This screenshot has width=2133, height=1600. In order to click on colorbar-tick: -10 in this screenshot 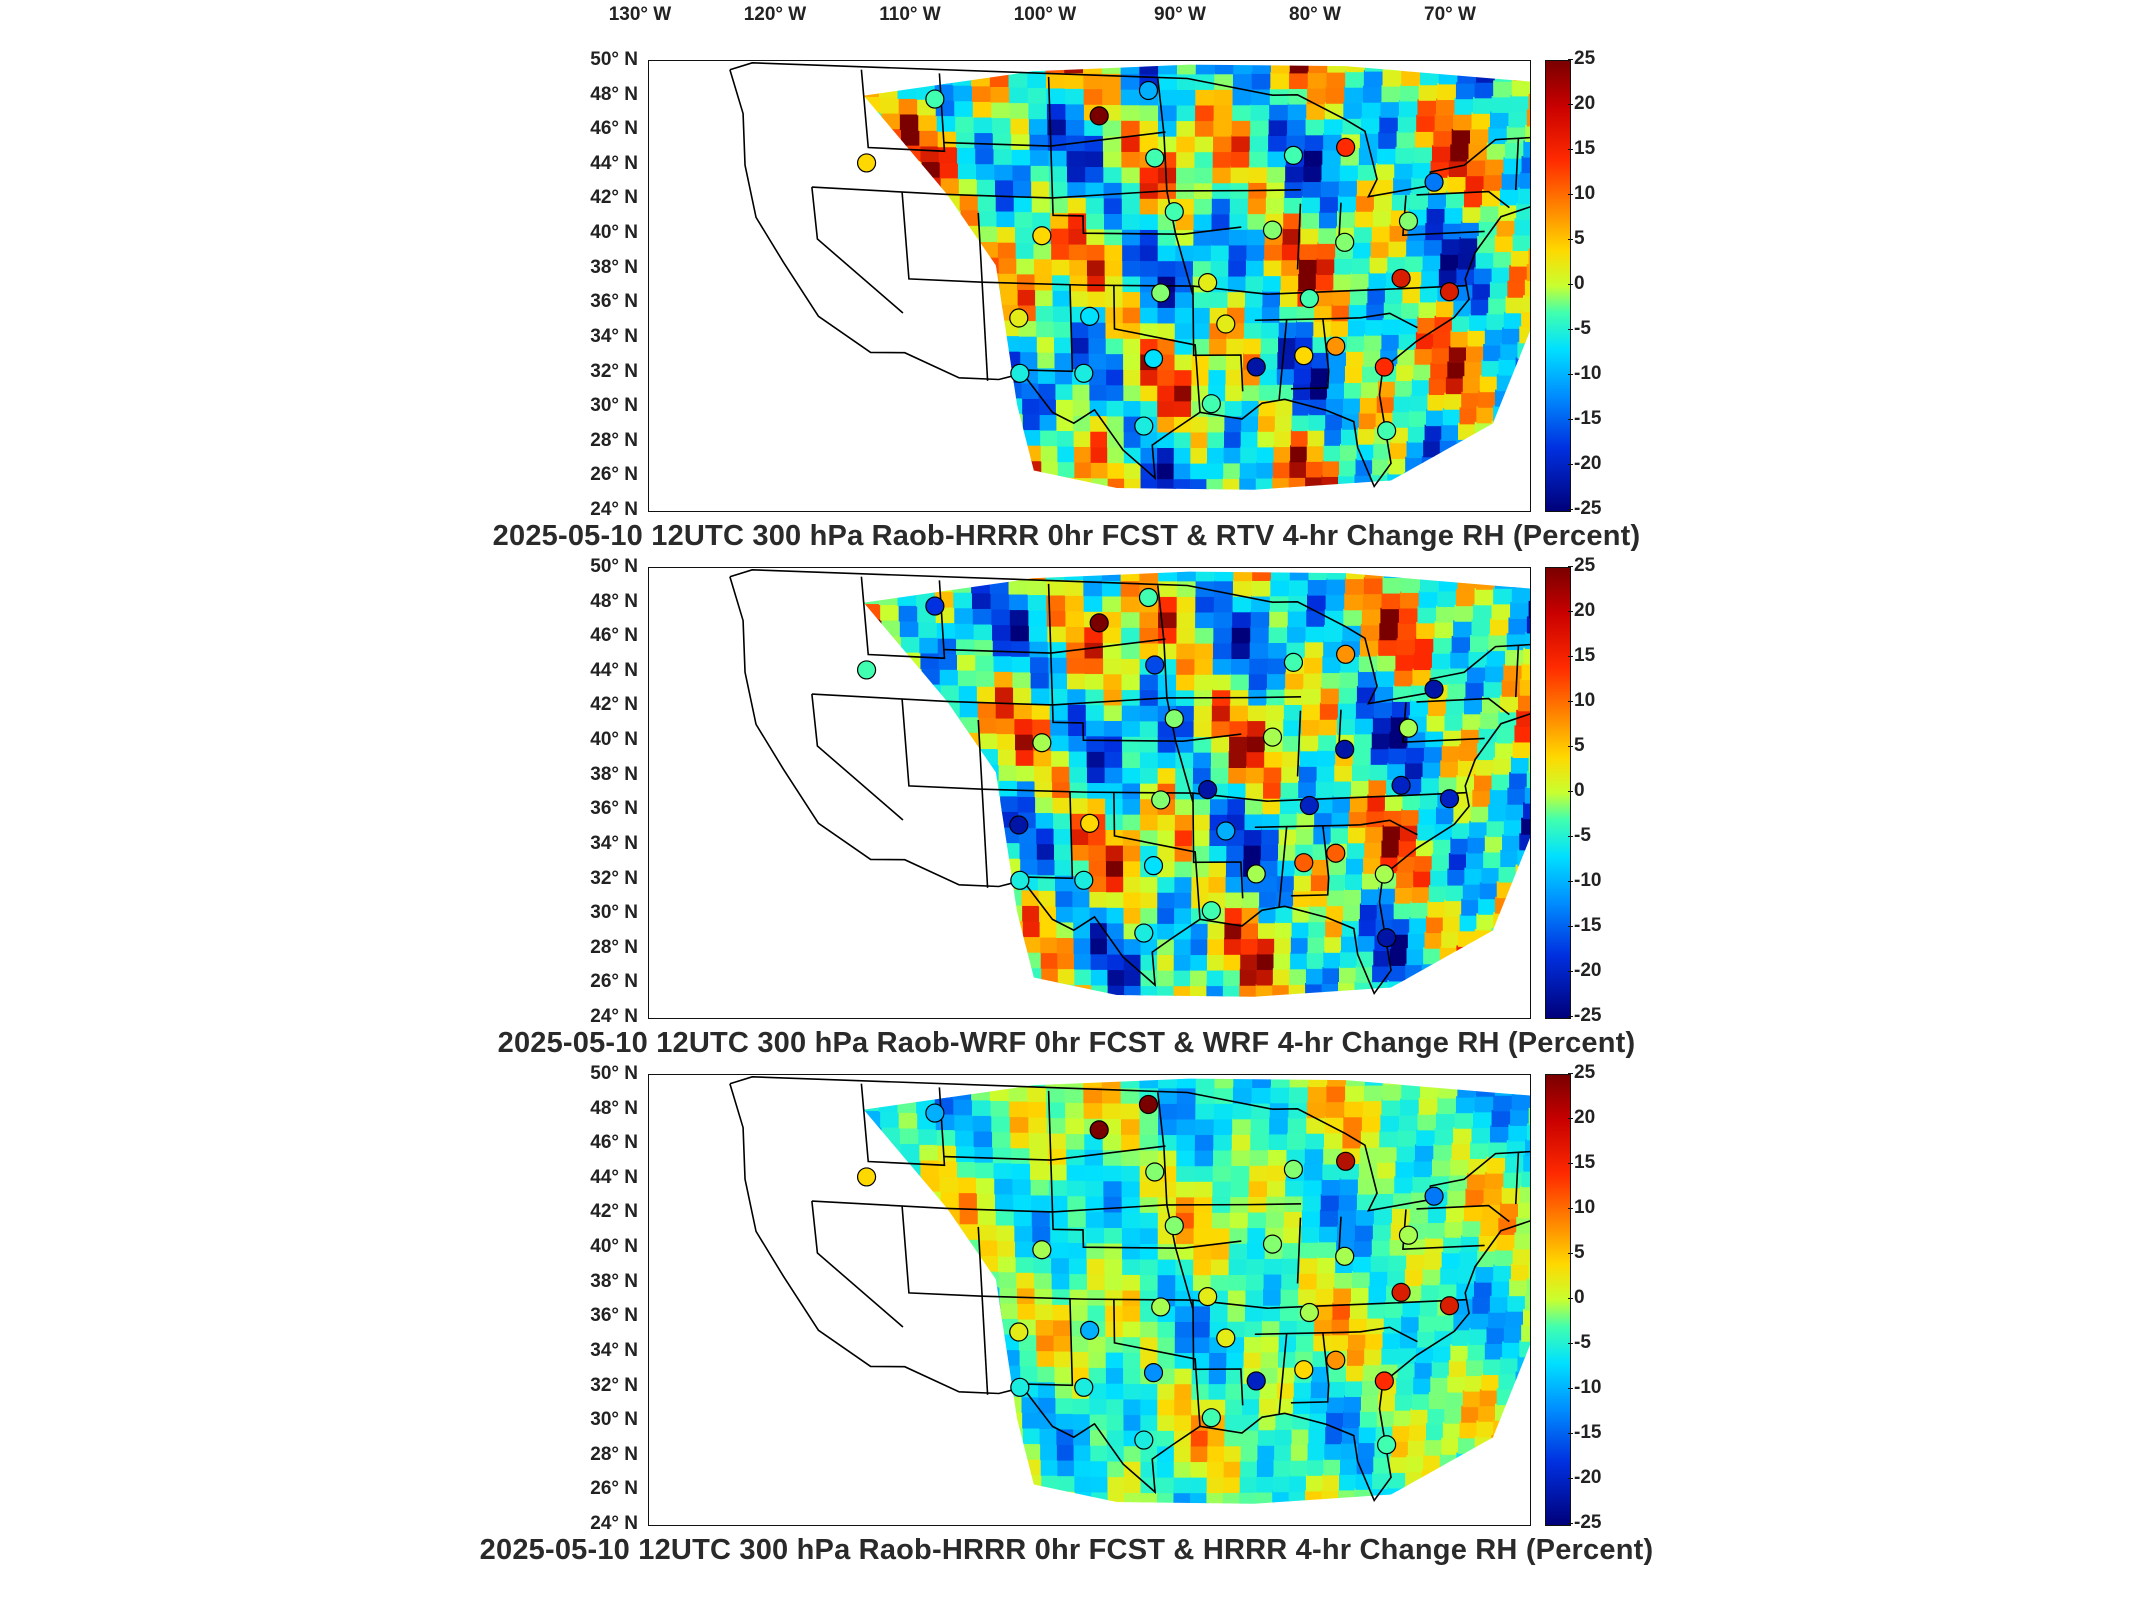, I will do `click(1584, 373)`.